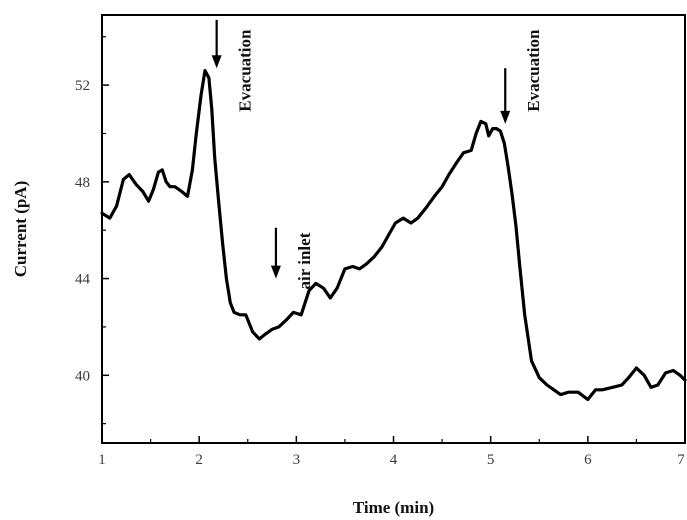 The height and width of the screenshot is (520, 687). I want to click on x-tick-label: 3, so click(297, 460).